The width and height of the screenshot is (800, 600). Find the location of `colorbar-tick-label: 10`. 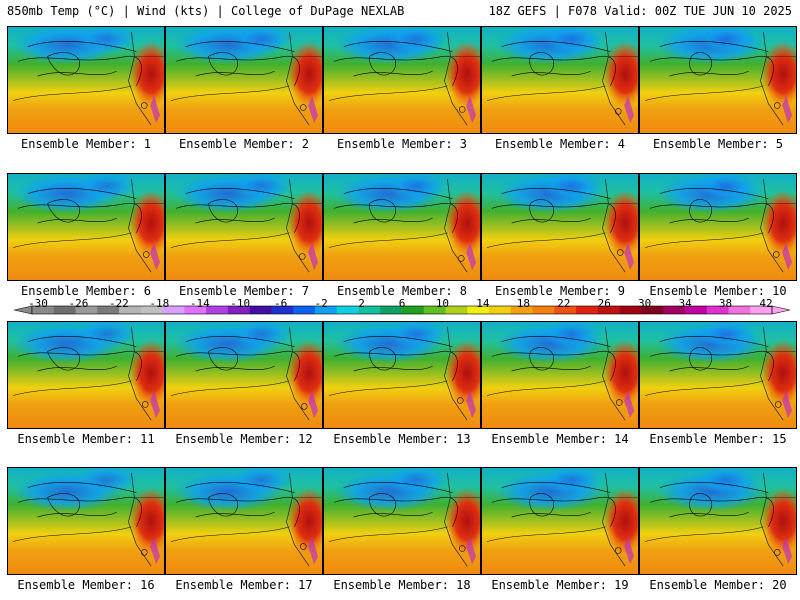

colorbar-tick-label: 10 is located at coordinates (442, 303).